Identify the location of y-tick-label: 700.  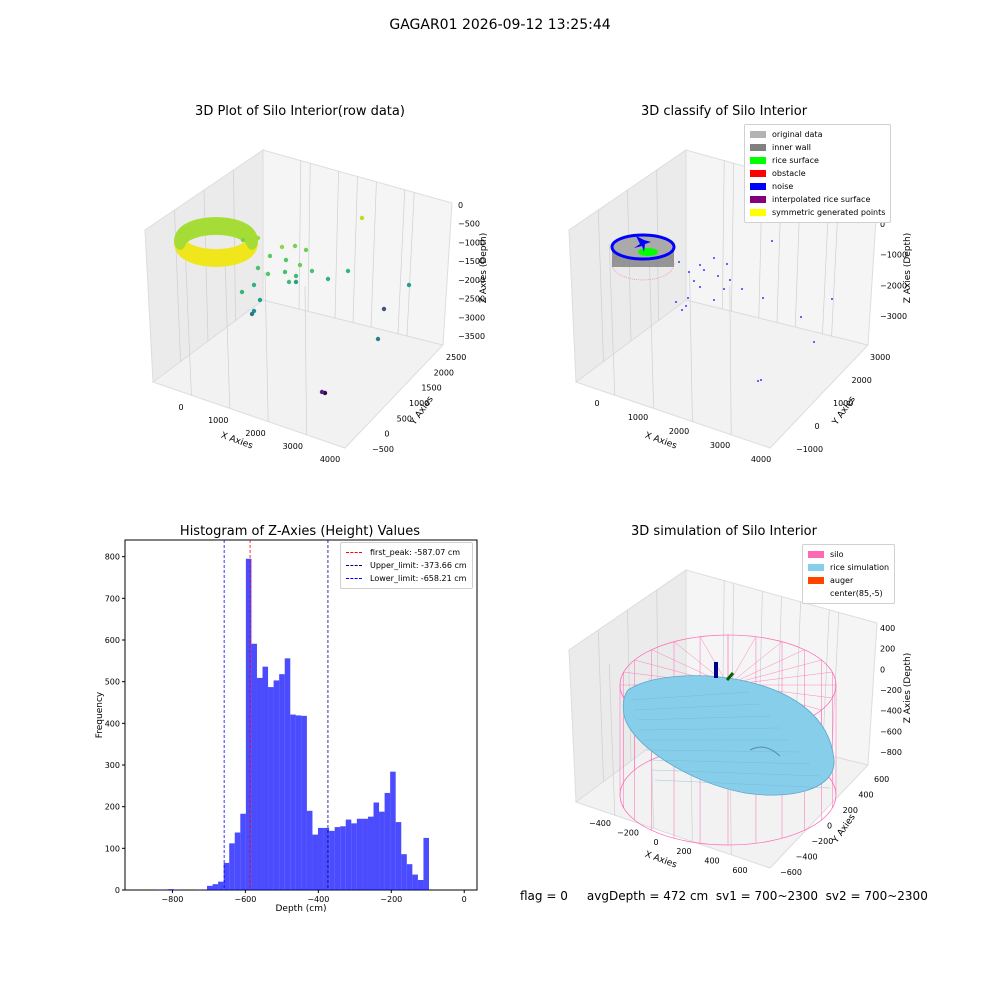
(112, 598).